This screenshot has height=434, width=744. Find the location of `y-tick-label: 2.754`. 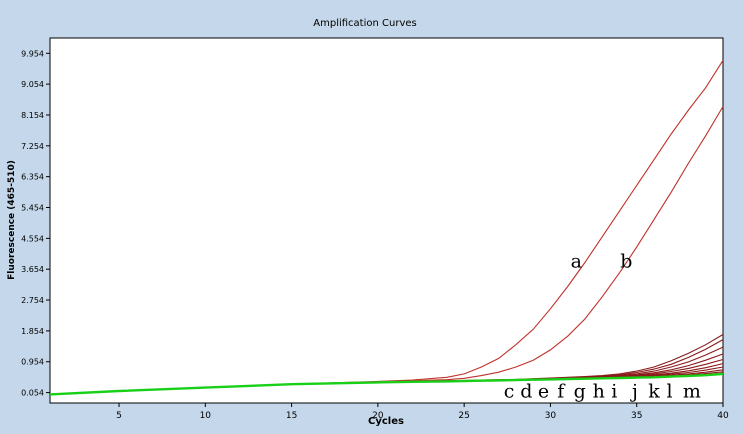

y-tick-label: 2.754 is located at coordinates (32, 300).